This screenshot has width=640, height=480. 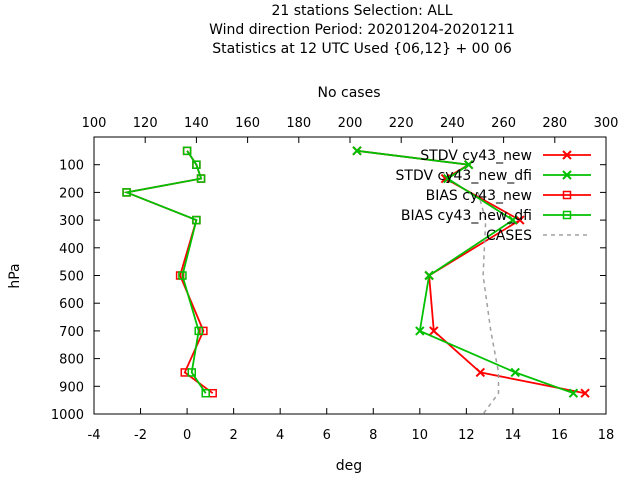 I want to click on x-tick-label: 2, so click(x=233, y=435).